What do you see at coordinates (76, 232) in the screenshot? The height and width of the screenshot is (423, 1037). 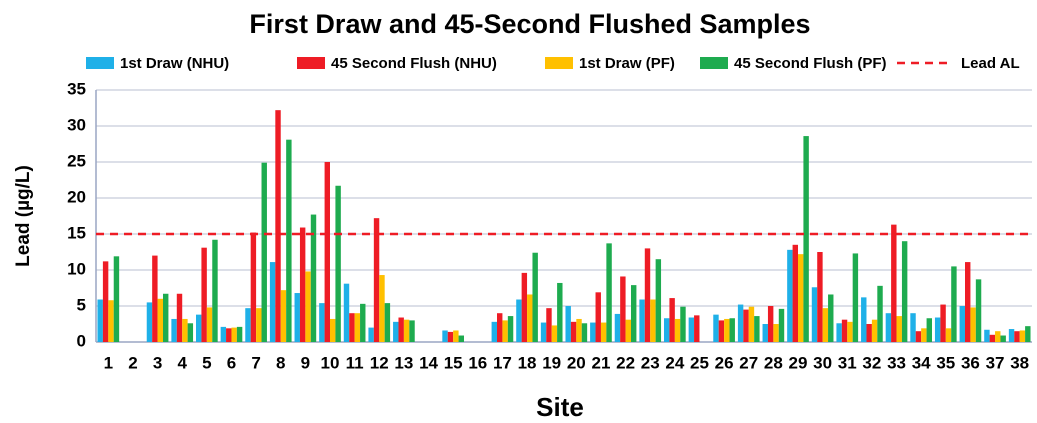 I see `y-tick-label: 15` at bounding box center [76, 232].